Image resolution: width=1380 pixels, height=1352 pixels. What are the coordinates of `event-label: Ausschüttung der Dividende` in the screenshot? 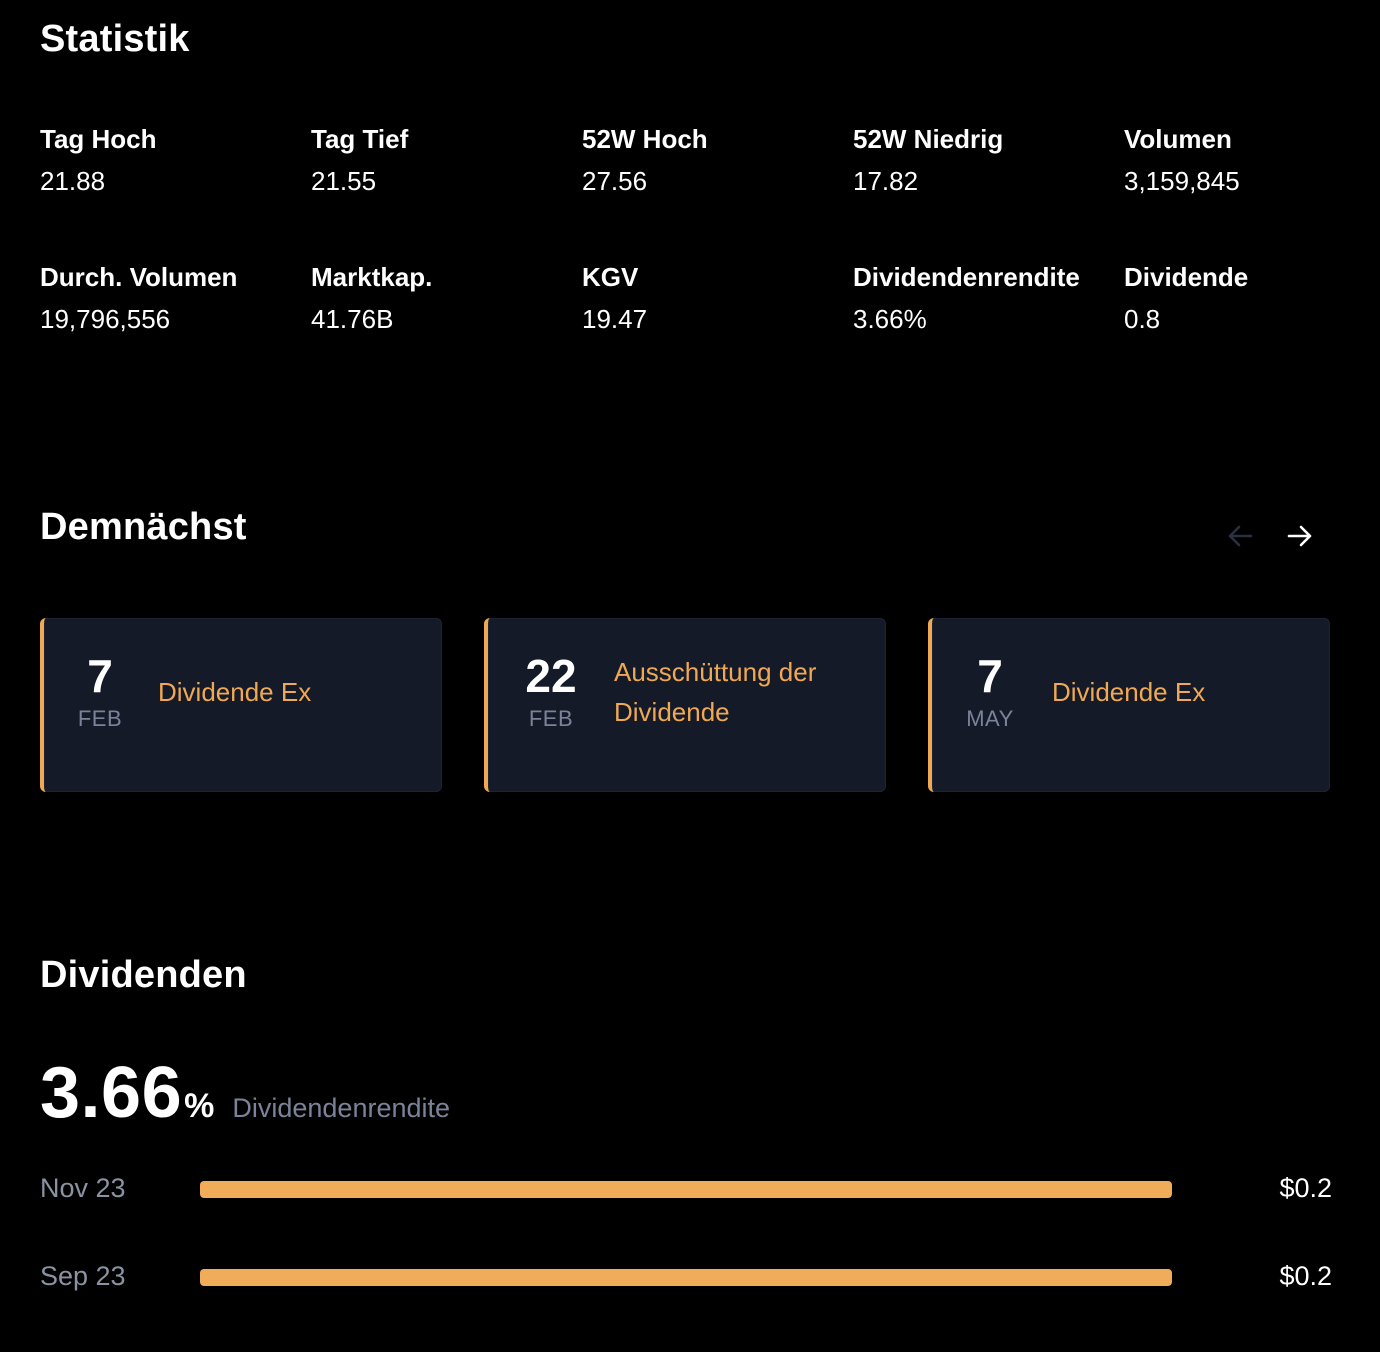 It's located at (715, 692).